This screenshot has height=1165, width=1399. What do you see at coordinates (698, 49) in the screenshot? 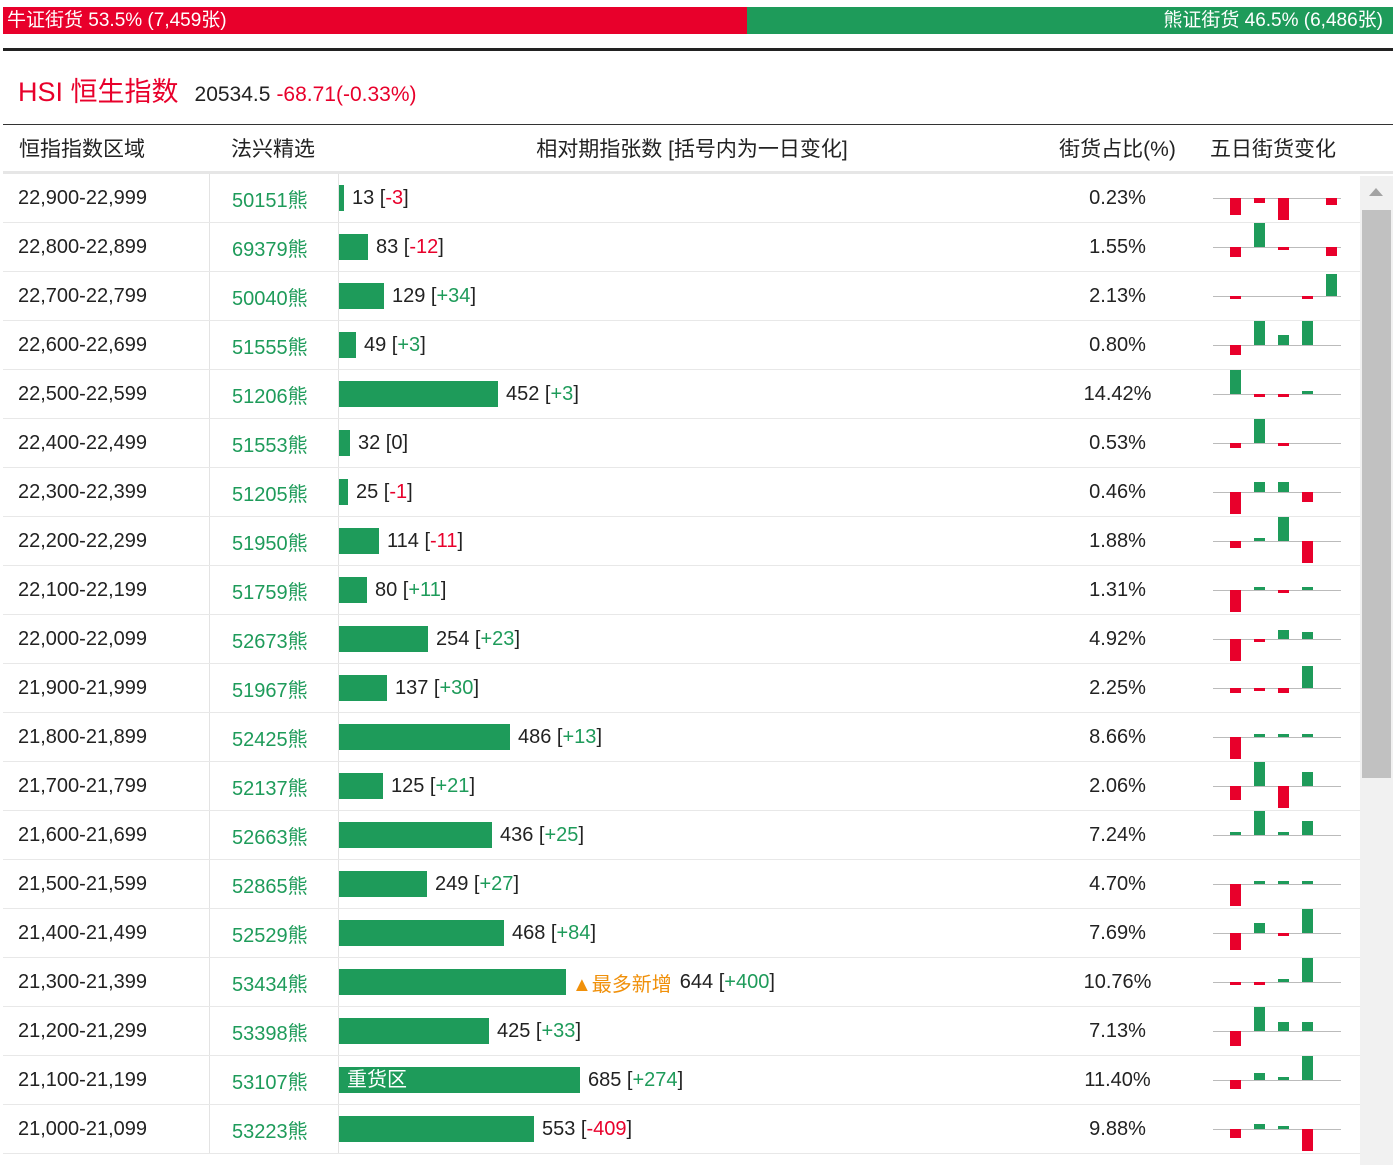
I see `header-divider` at bounding box center [698, 49].